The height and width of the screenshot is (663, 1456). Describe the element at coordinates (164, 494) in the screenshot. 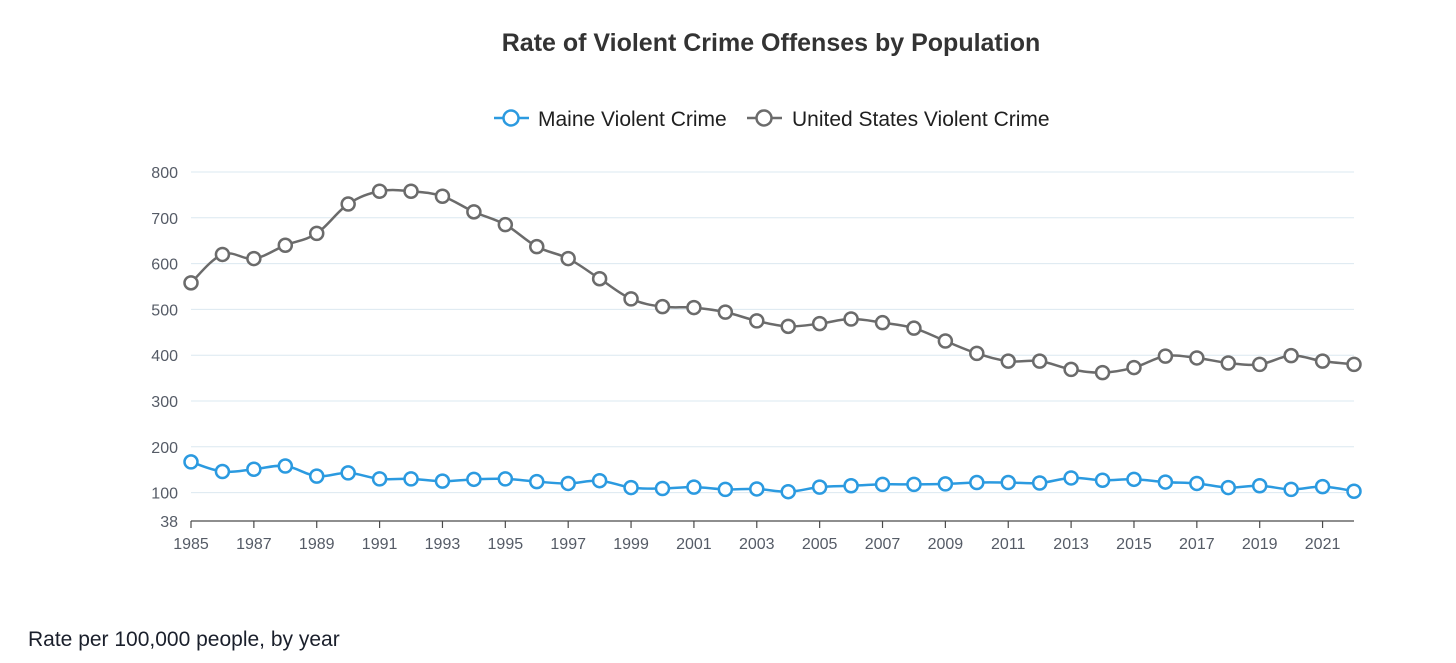

I see `y-tick-label: 100` at that location.